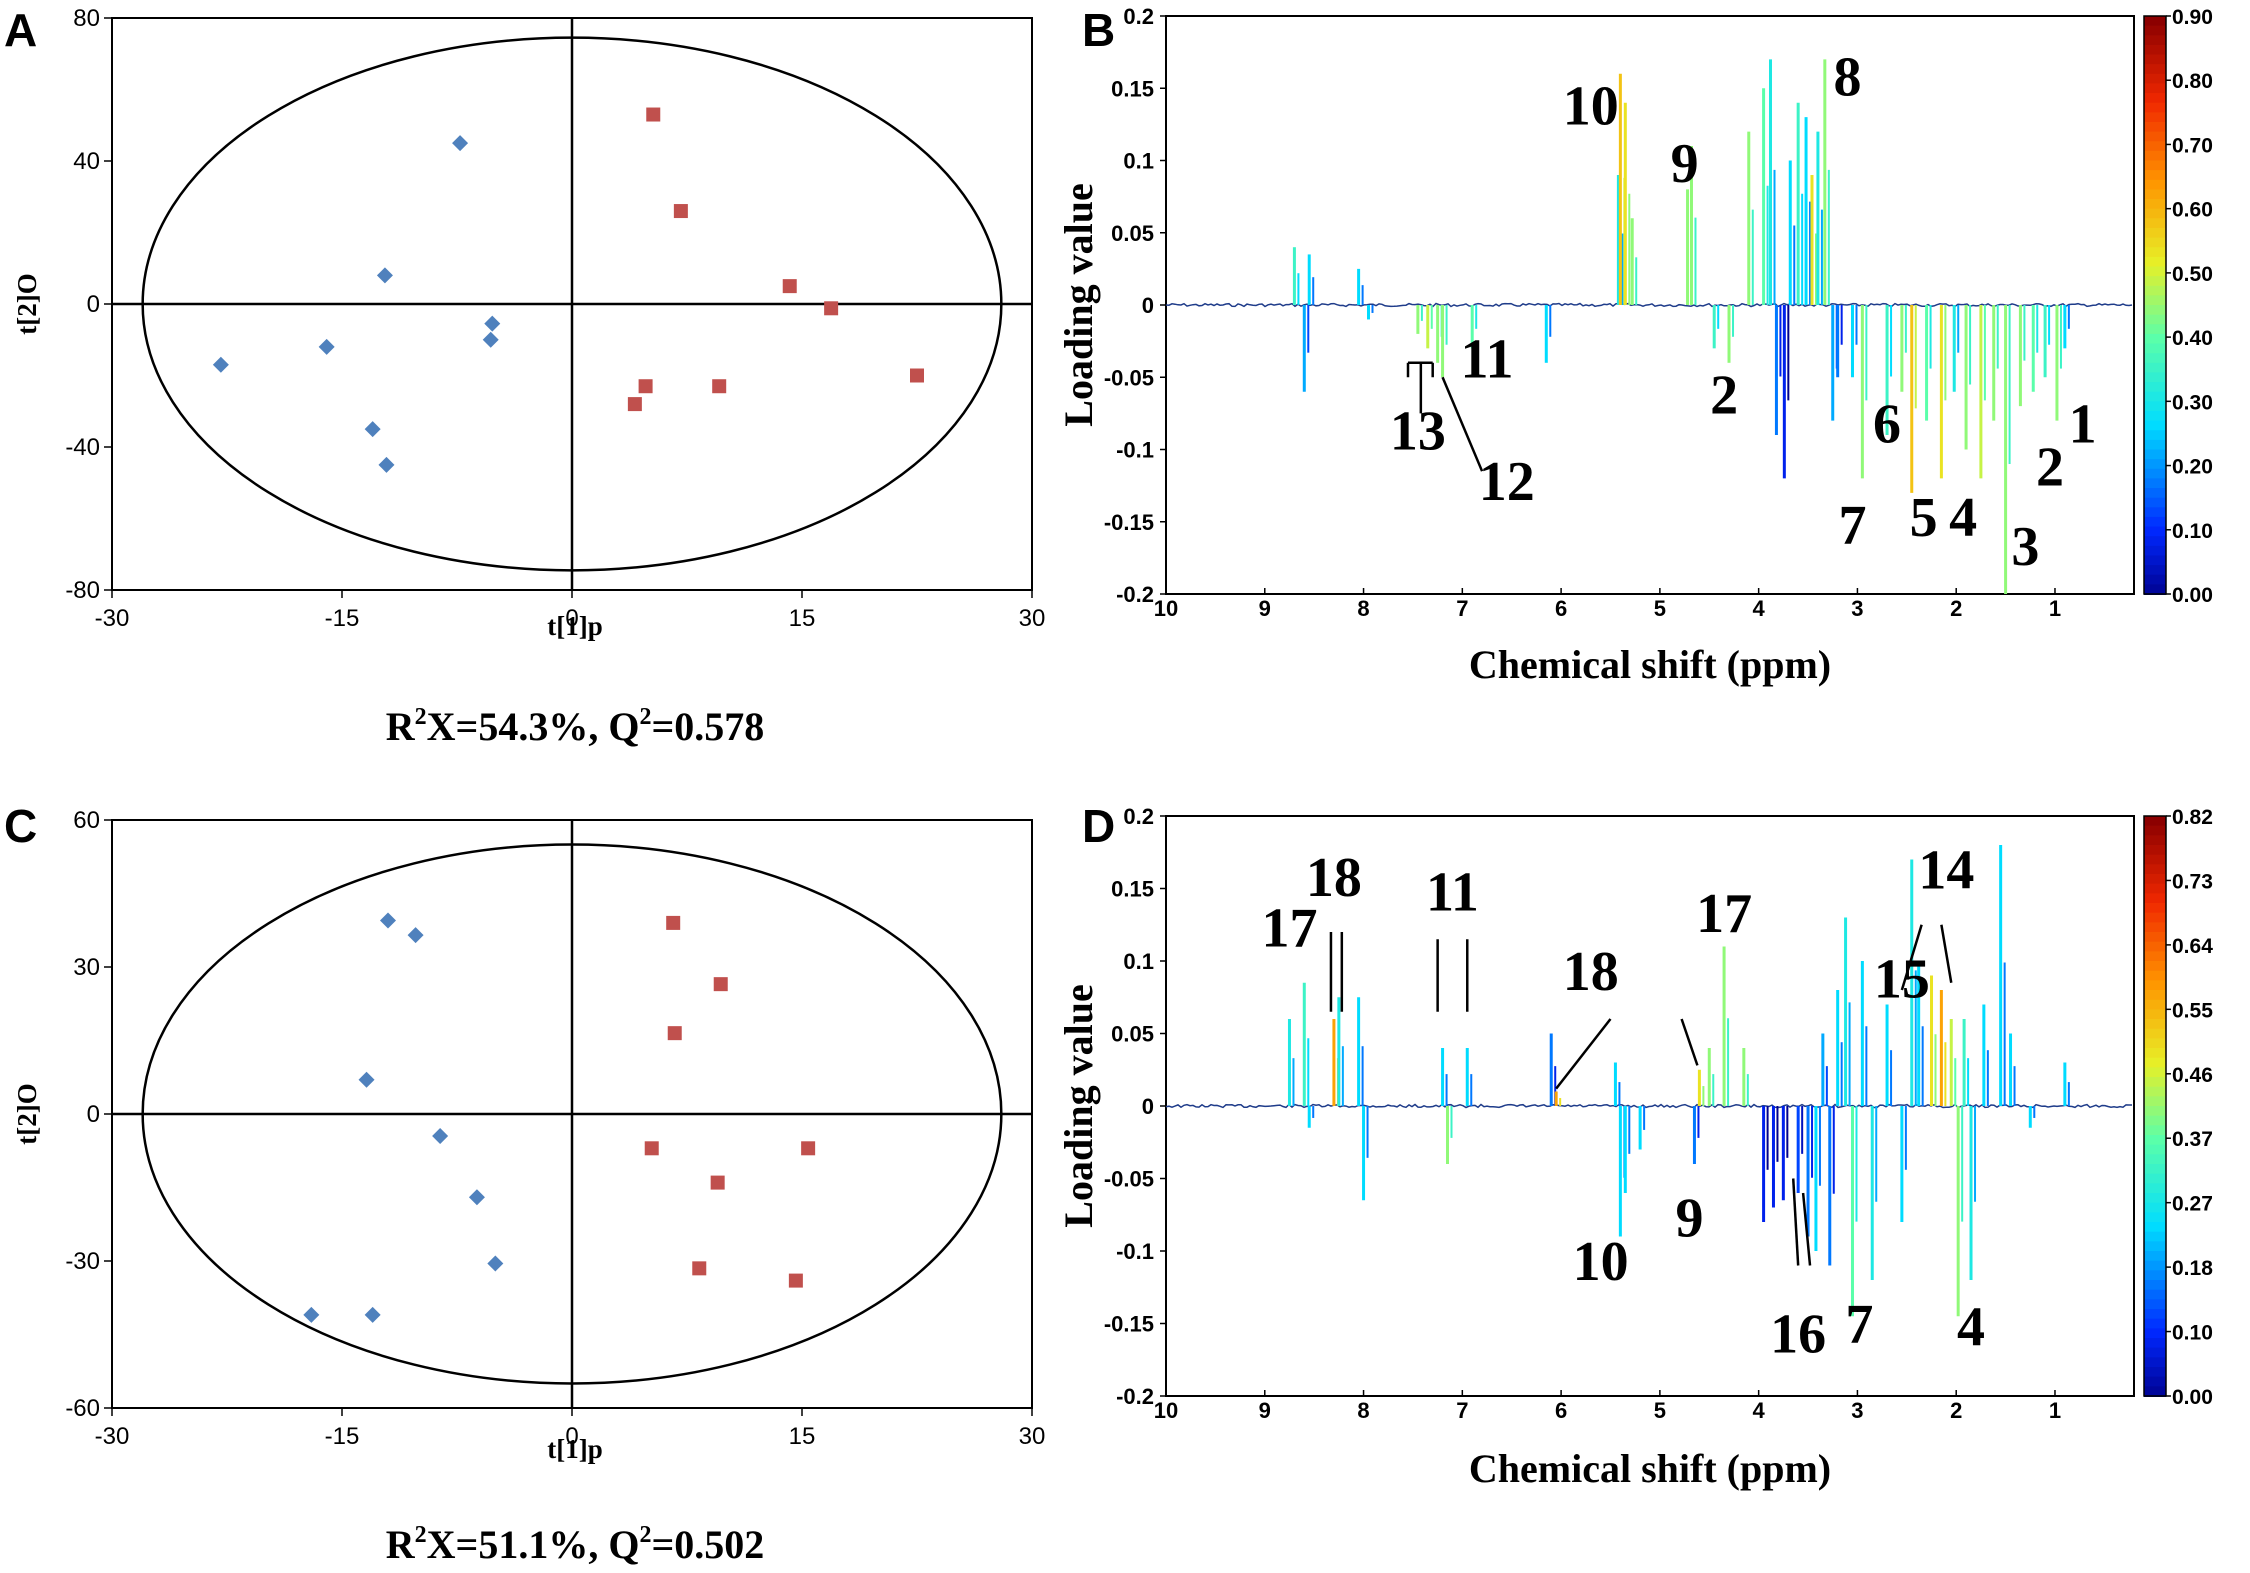  What do you see at coordinates (1690, 1219) in the screenshot?
I see `peak-annotation: 9` at bounding box center [1690, 1219].